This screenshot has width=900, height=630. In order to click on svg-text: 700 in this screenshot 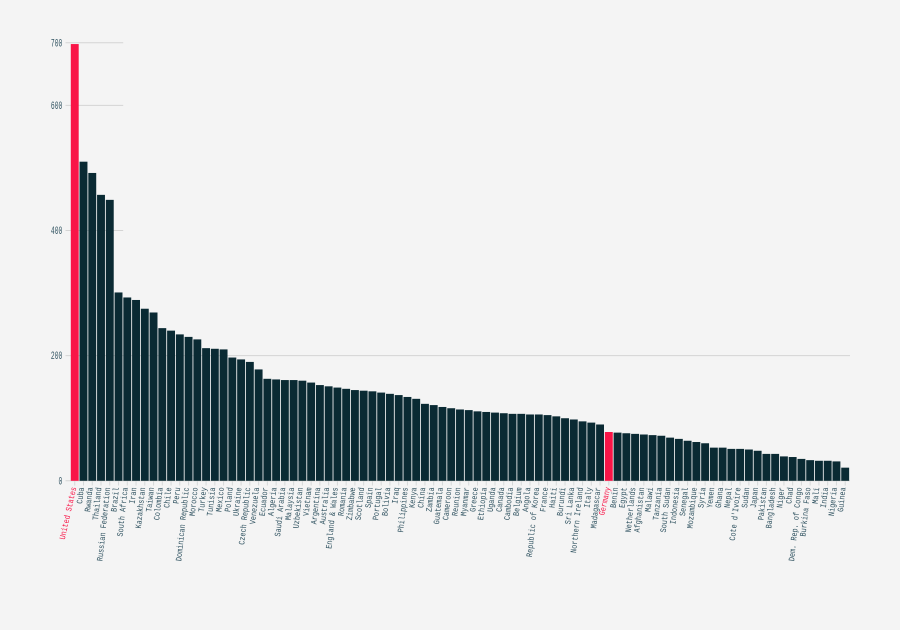, I will do `click(56, 44)`.